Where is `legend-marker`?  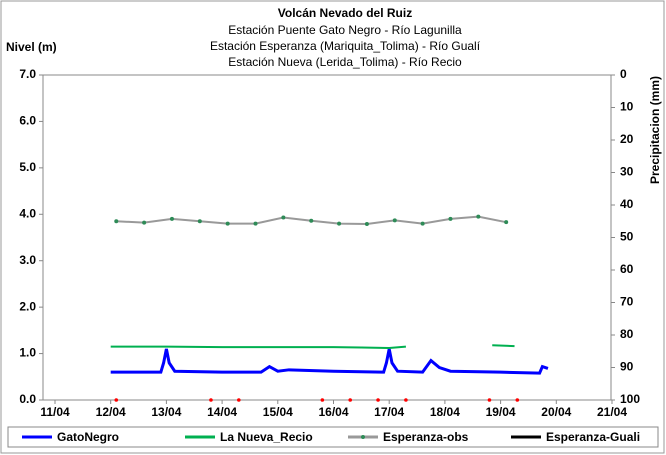
legend-marker is located at coordinates (363, 437).